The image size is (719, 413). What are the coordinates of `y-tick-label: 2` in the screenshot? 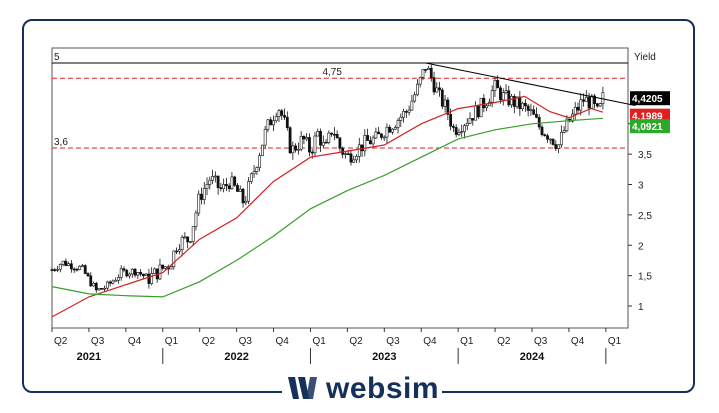 It's located at (641, 246).